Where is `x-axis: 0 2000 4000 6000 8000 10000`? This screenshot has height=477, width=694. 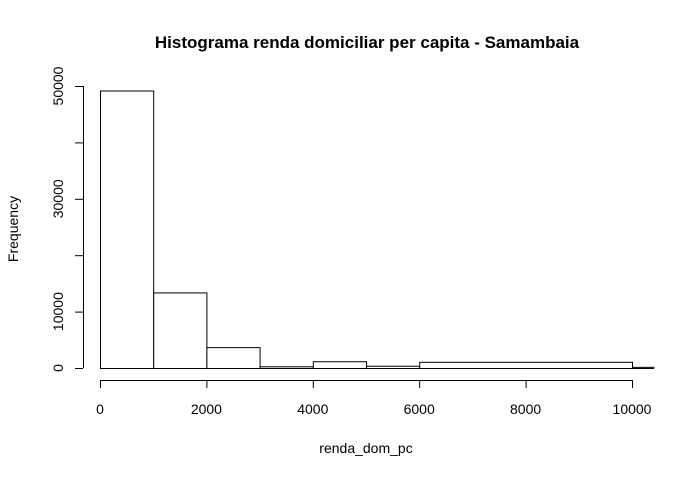
x-axis: 0 2000 4000 6000 8000 10000 is located at coordinates (374, 398).